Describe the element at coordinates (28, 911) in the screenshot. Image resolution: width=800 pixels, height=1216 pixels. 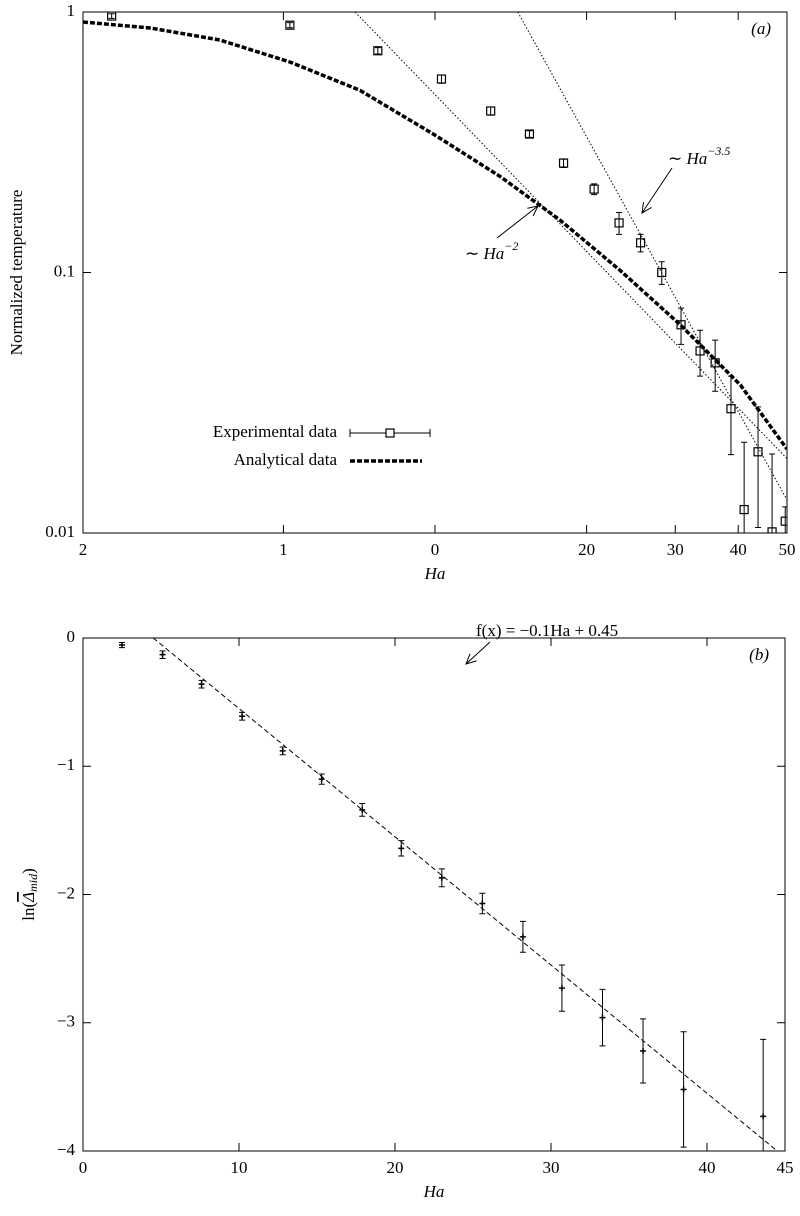
I see `y-label-prefix: ln(` at that location.